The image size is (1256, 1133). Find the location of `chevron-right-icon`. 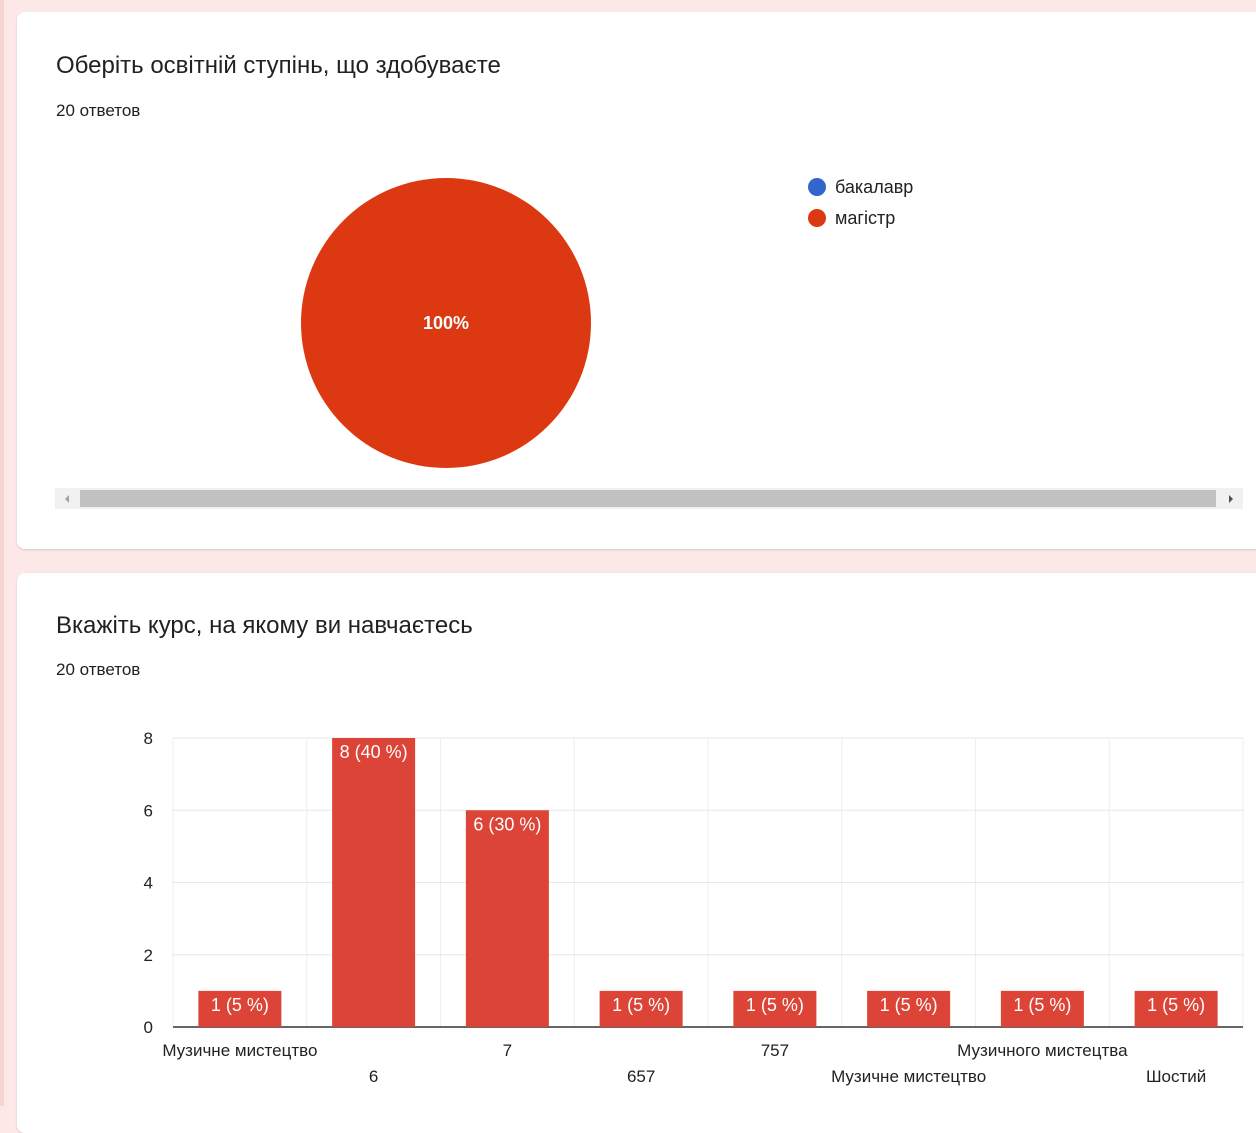

chevron-right-icon is located at coordinates (1231, 498).